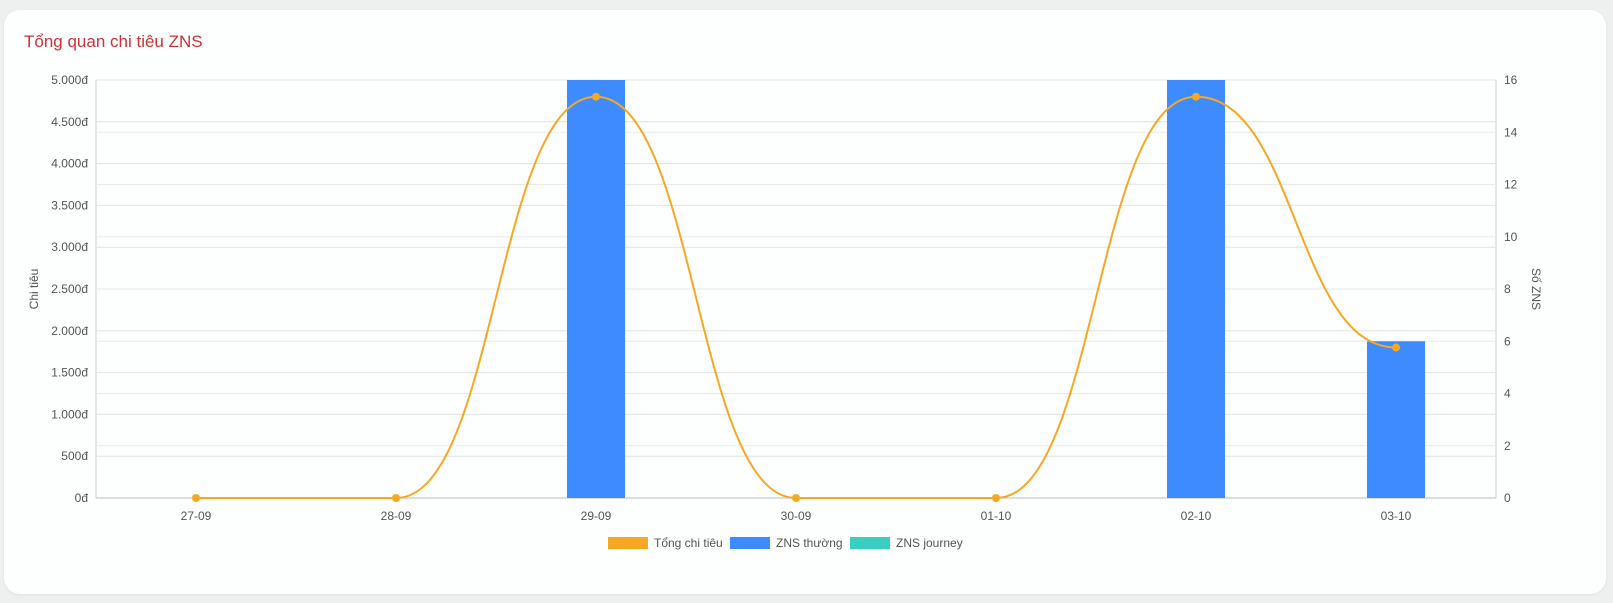 The image size is (1613, 603). I want to click on card-title: Tổng quan chi tiêu ZNS, so click(113, 41).